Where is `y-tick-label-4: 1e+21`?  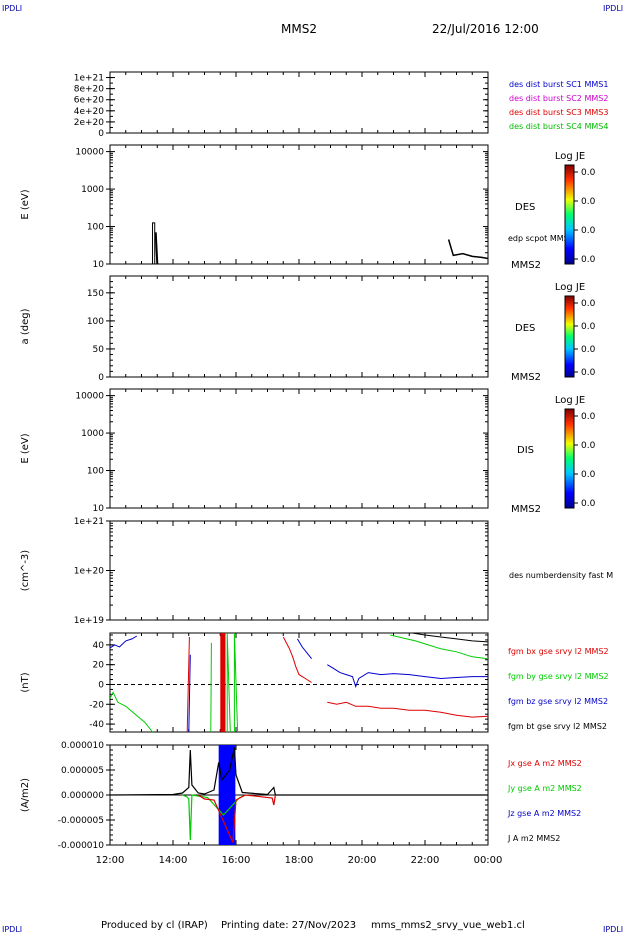
y-tick-label-4: 1e+21 is located at coordinates (89, 522).